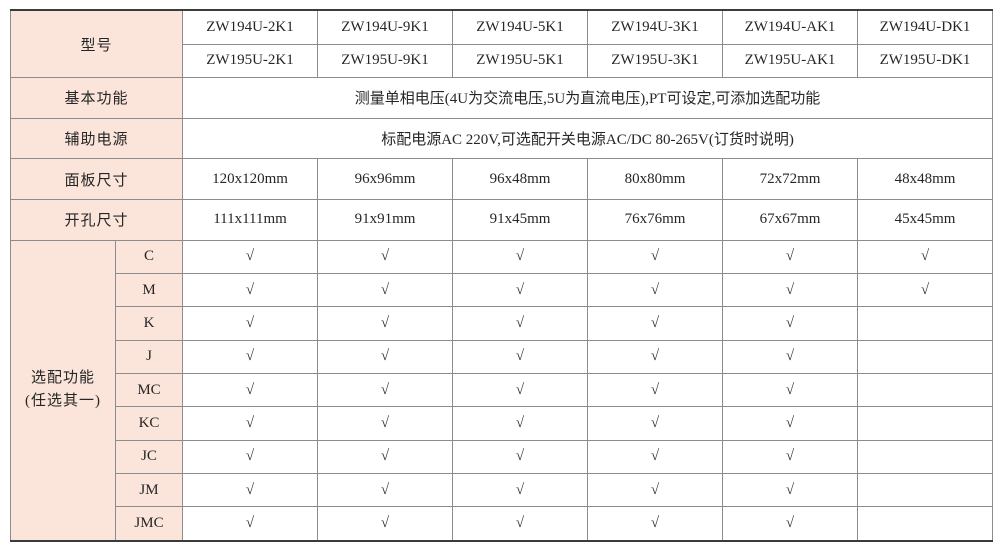 The height and width of the screenshot is (550, 1000). I want to click on option-code-cell: JMC, so click(149, 524).